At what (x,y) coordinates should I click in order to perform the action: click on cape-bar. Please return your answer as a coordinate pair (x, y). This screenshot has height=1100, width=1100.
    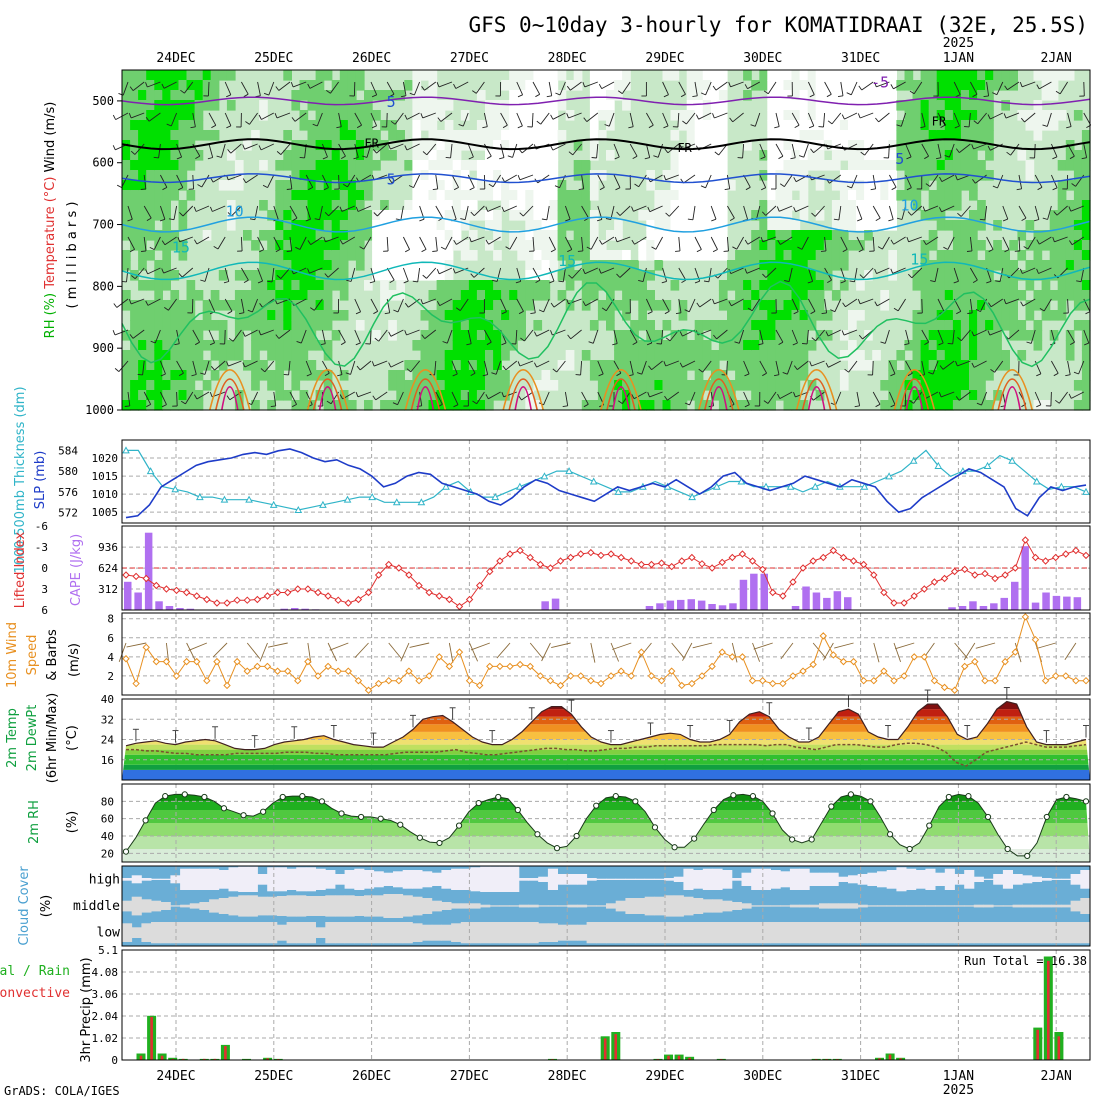
    Looking at the image, I should click on (827, 603).